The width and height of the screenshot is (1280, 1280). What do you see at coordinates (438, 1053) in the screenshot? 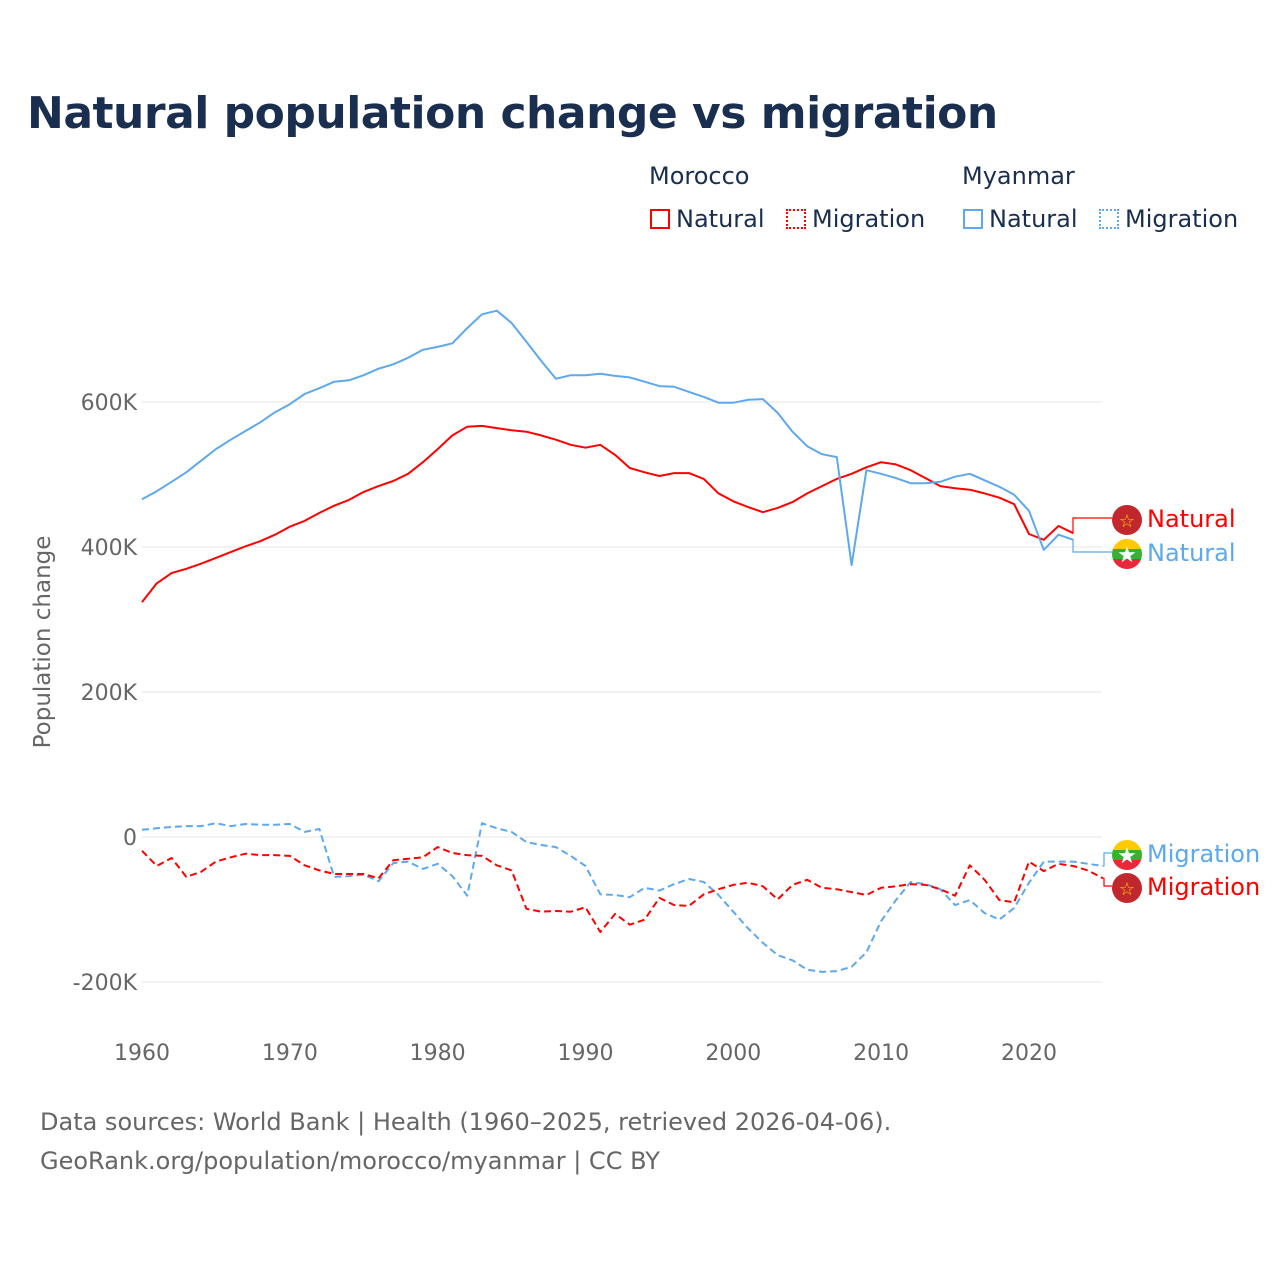
I see `x-tick-label: 1980` at bounding box center [438, 1053].